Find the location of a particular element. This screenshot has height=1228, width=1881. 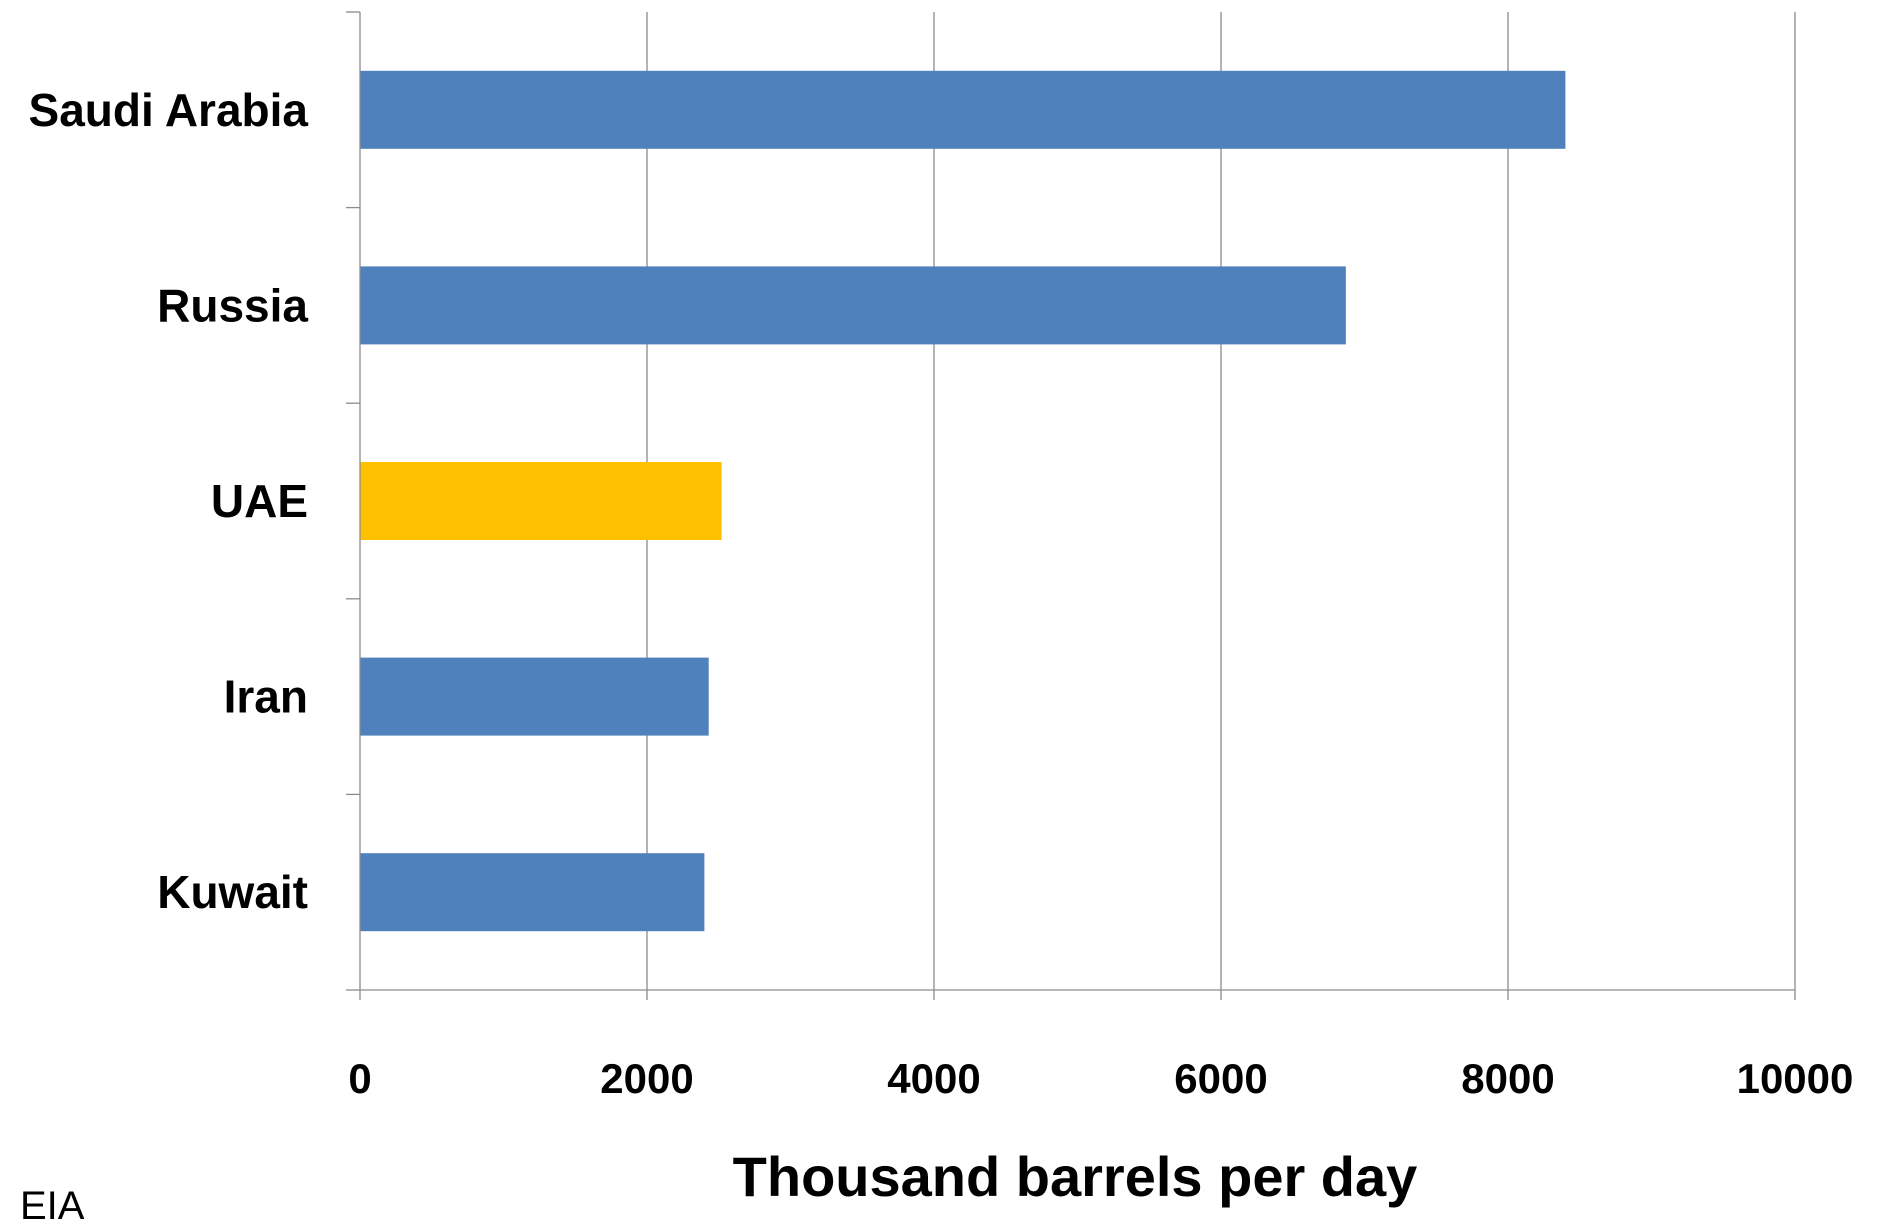

category-label: Russia is located at coordinates (232, 305).